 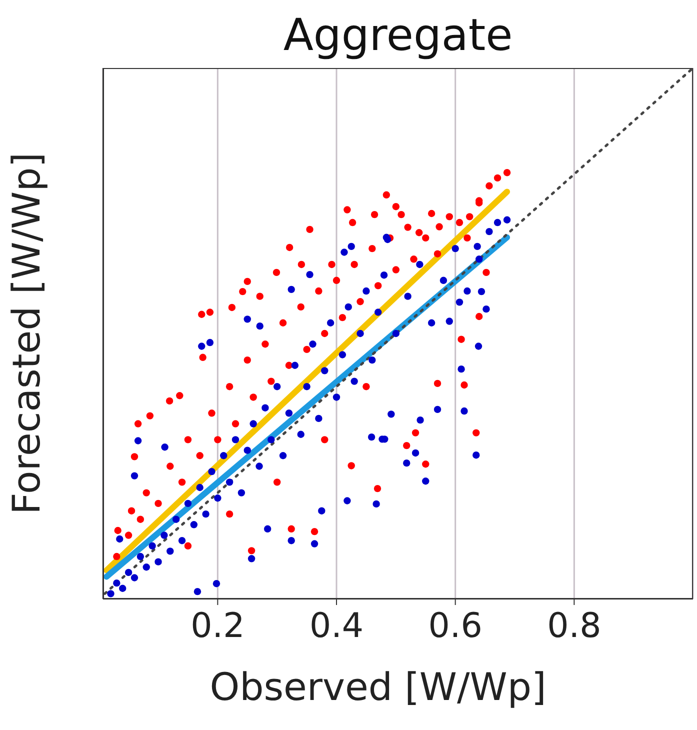 I want to click on chart-title: Aggregate, so click(x=398, y=36).